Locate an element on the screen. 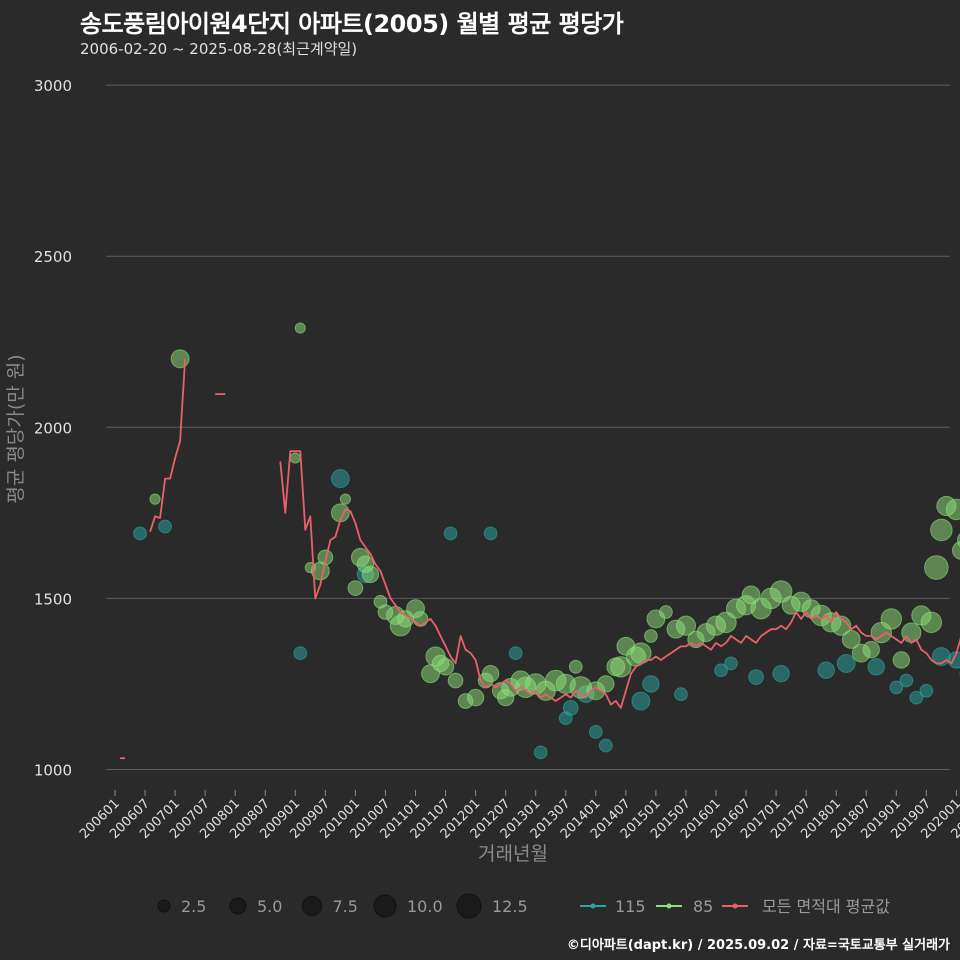  size-legend-label: 10.0 is located at coordinates (425, 906).